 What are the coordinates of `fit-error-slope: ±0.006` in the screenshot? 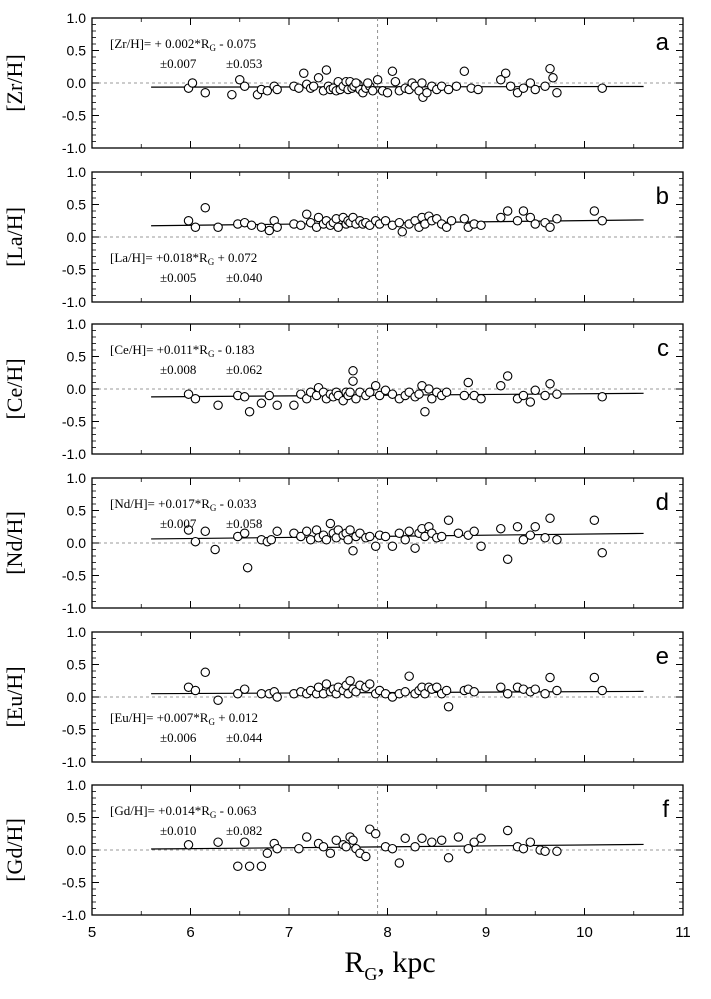 It's located at (178, 737).